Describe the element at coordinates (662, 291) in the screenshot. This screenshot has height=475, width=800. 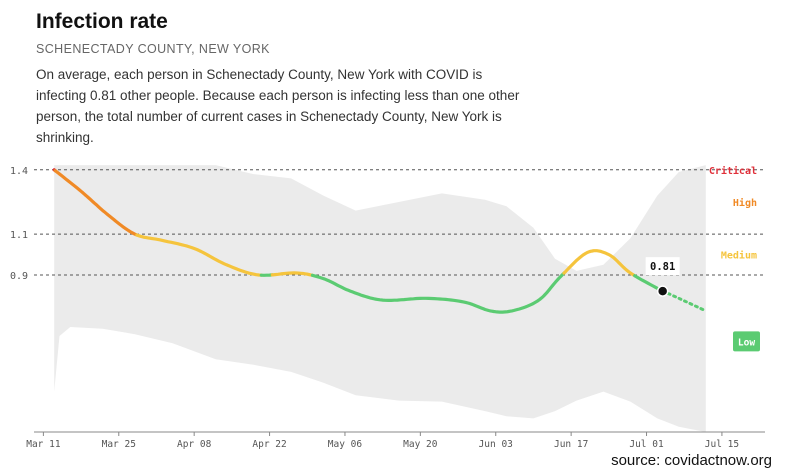
I see `current-value-marker` at that location.